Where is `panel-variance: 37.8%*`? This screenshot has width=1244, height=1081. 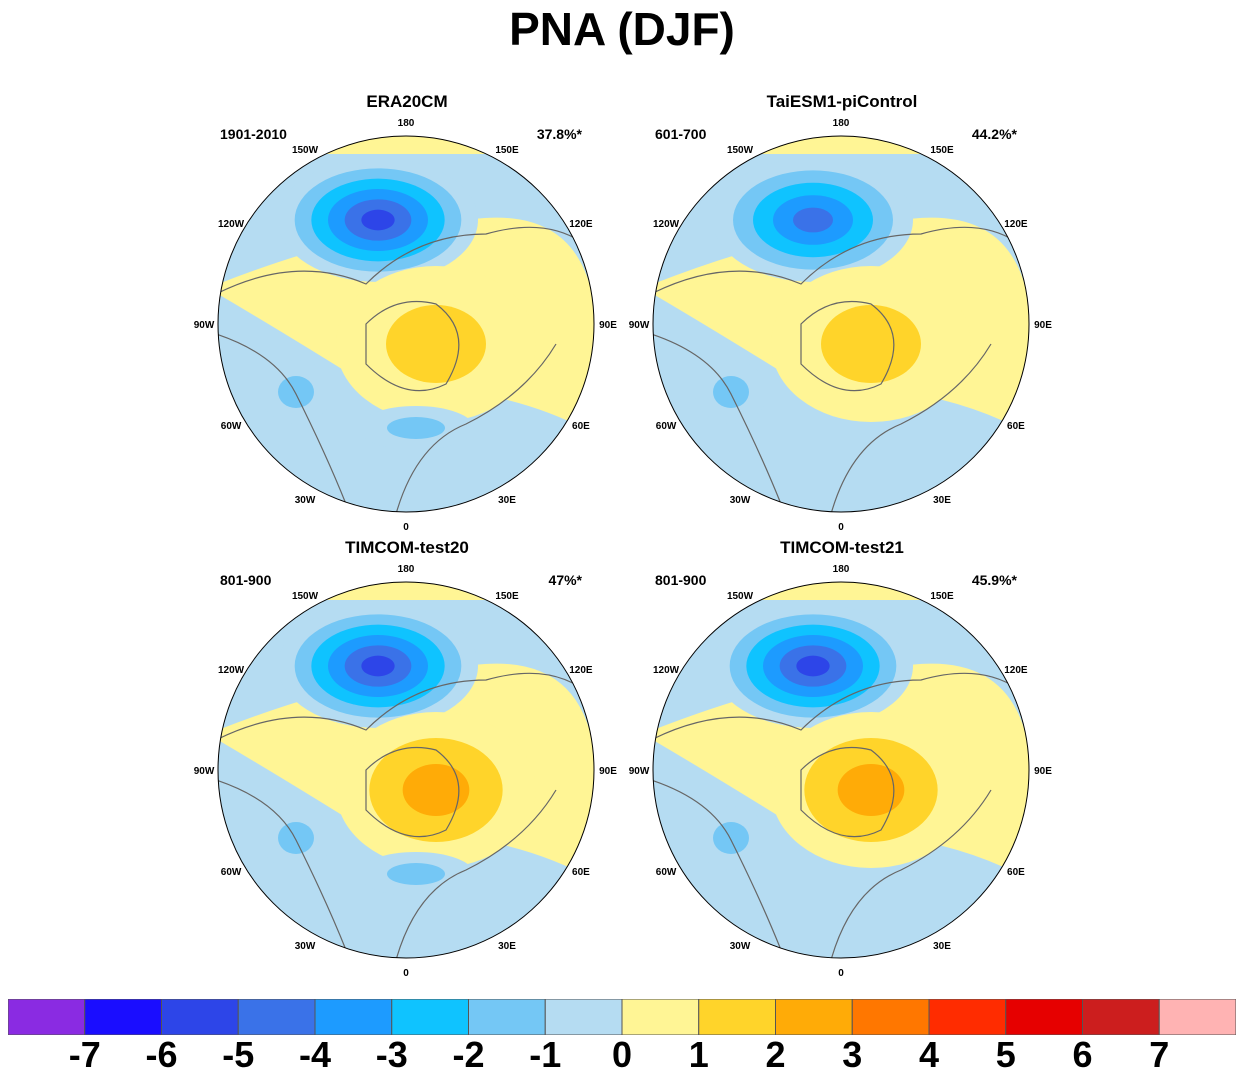
panel-variance: 37.8%* is located at coordinates (559, 134).